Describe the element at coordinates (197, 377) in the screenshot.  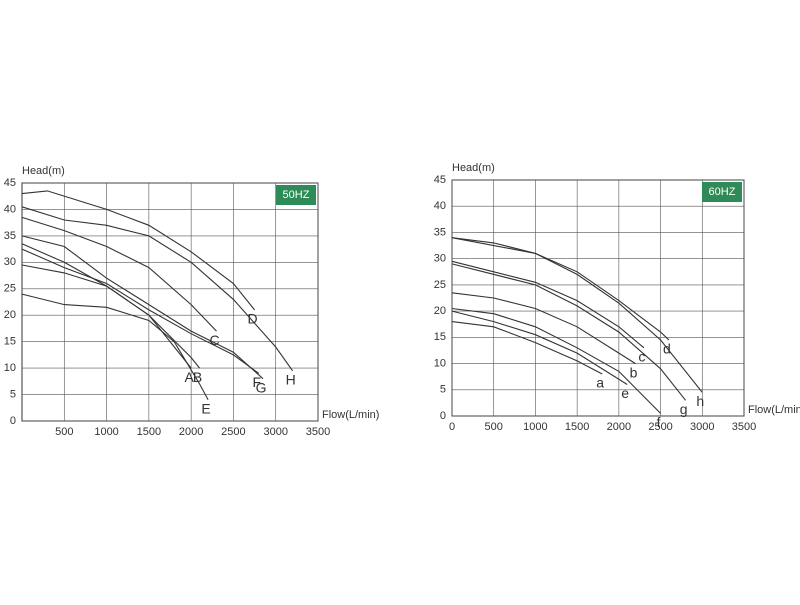
I see `curve-label: B` at that location.